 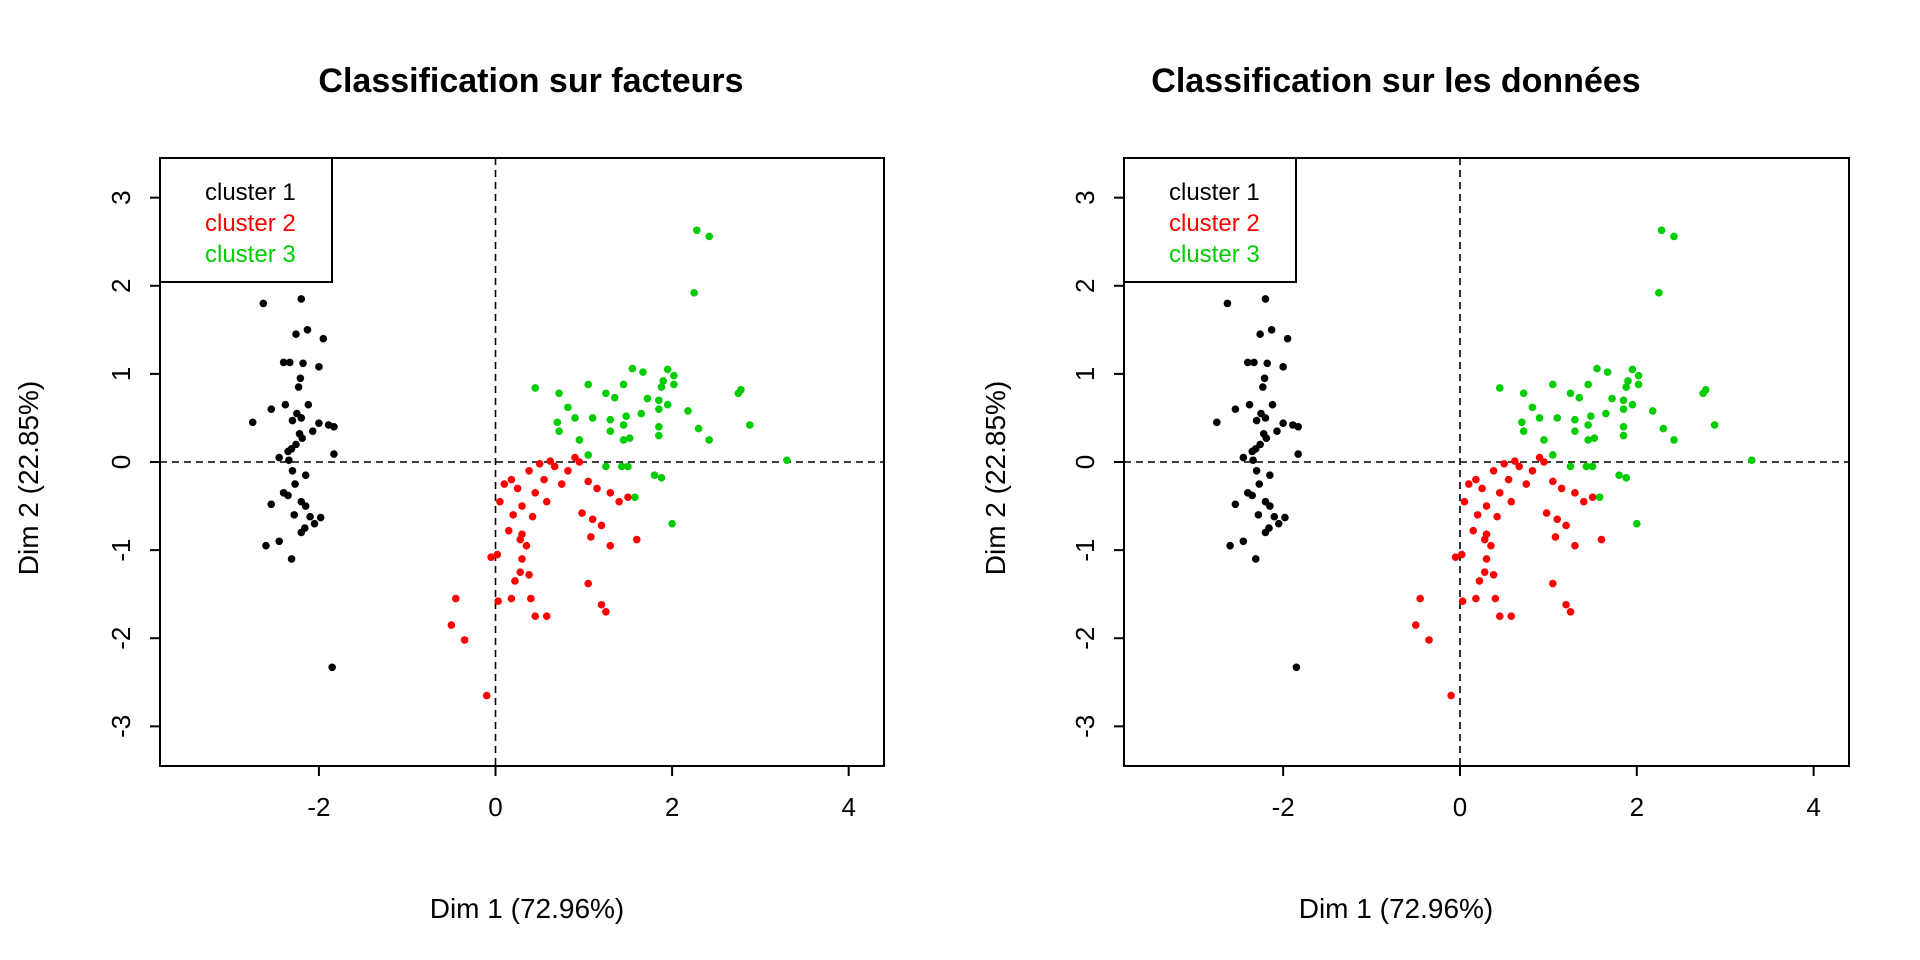 I want to click on legend-entry-cluster-3: cluster 3, so click(x=250, y=254).